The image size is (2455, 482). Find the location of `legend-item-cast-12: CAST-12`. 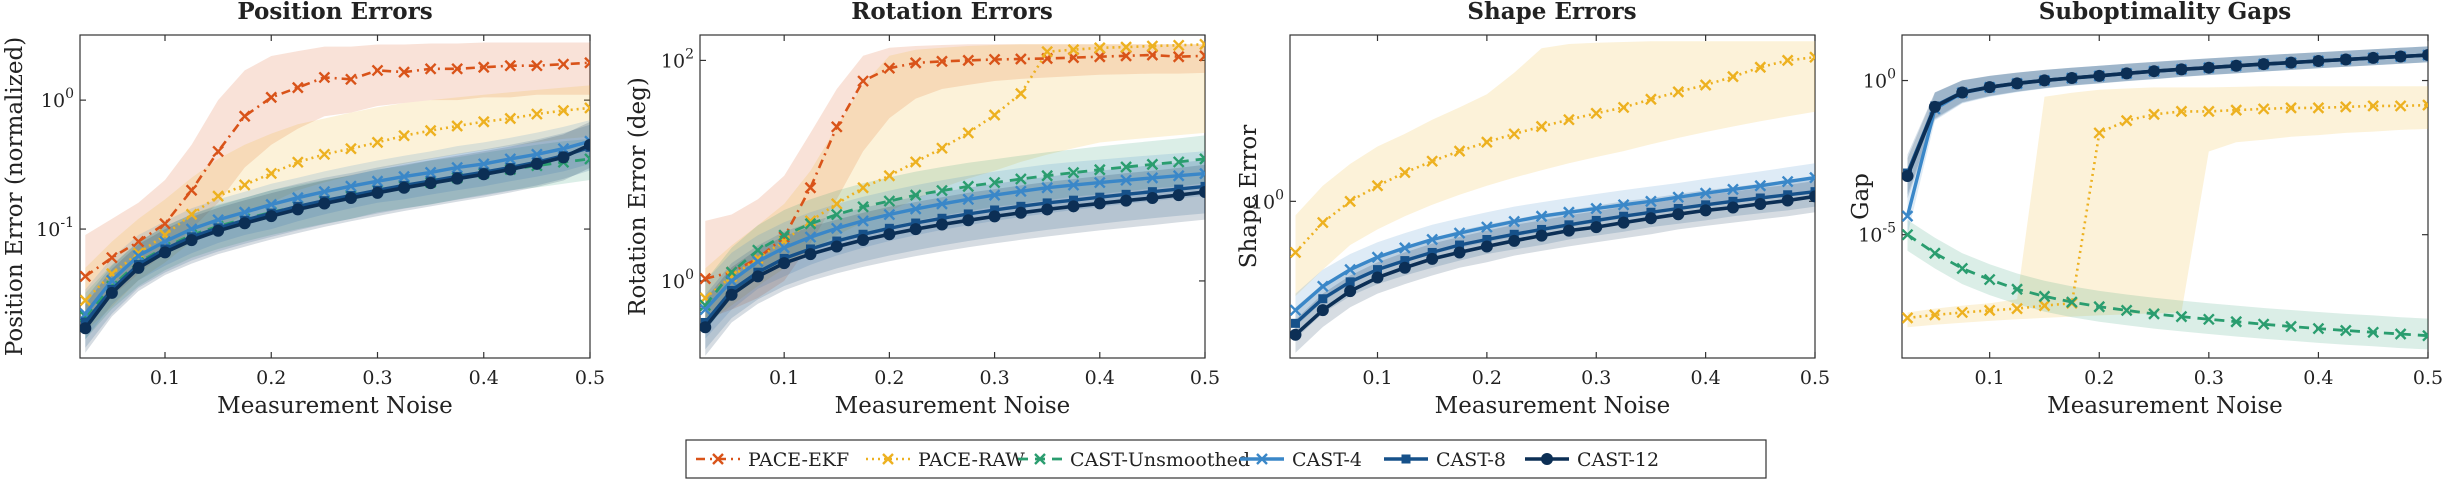

legend-item-cast-12: CAST-12 is located at coordinates (1592, 460).